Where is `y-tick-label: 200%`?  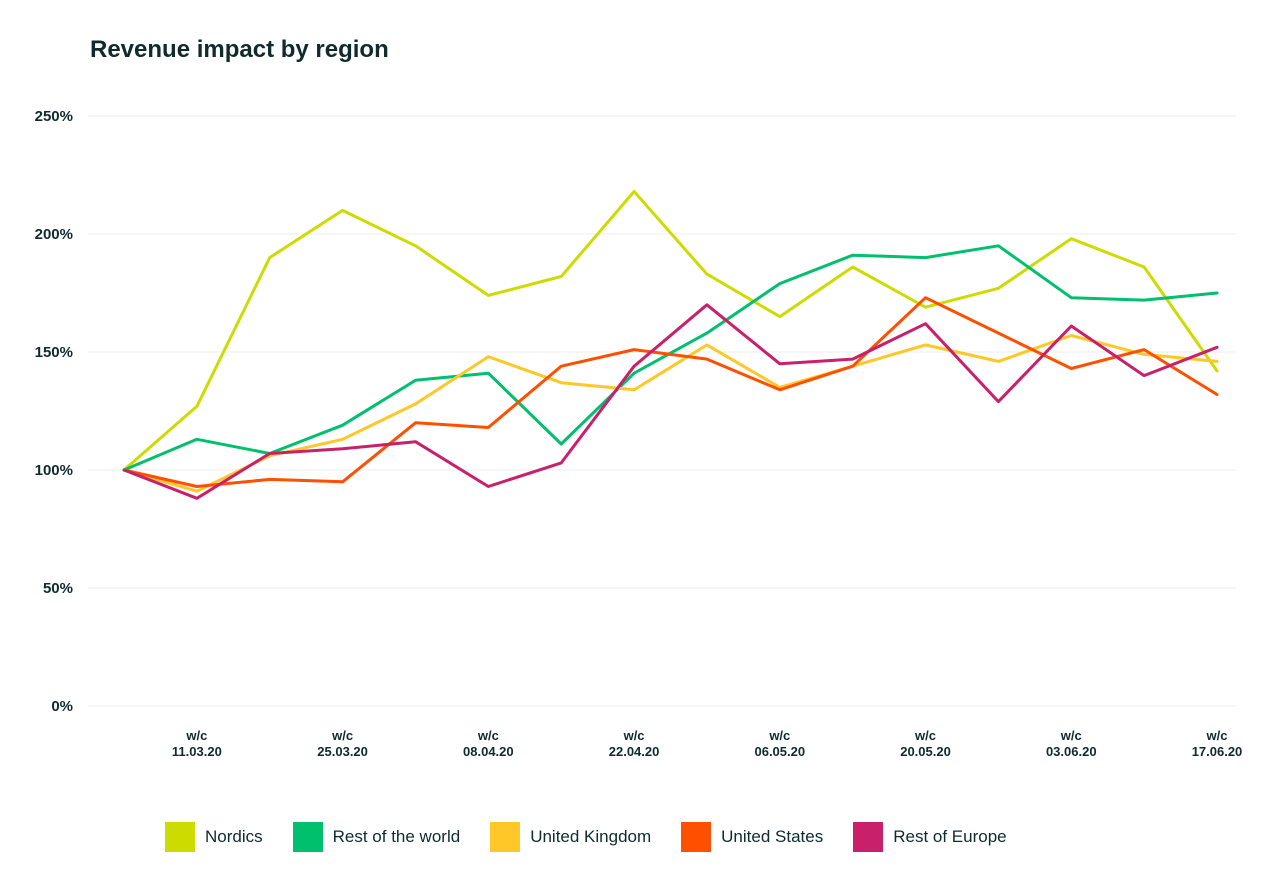 y-tick-label: 200% is located at coordinates (54, 234).